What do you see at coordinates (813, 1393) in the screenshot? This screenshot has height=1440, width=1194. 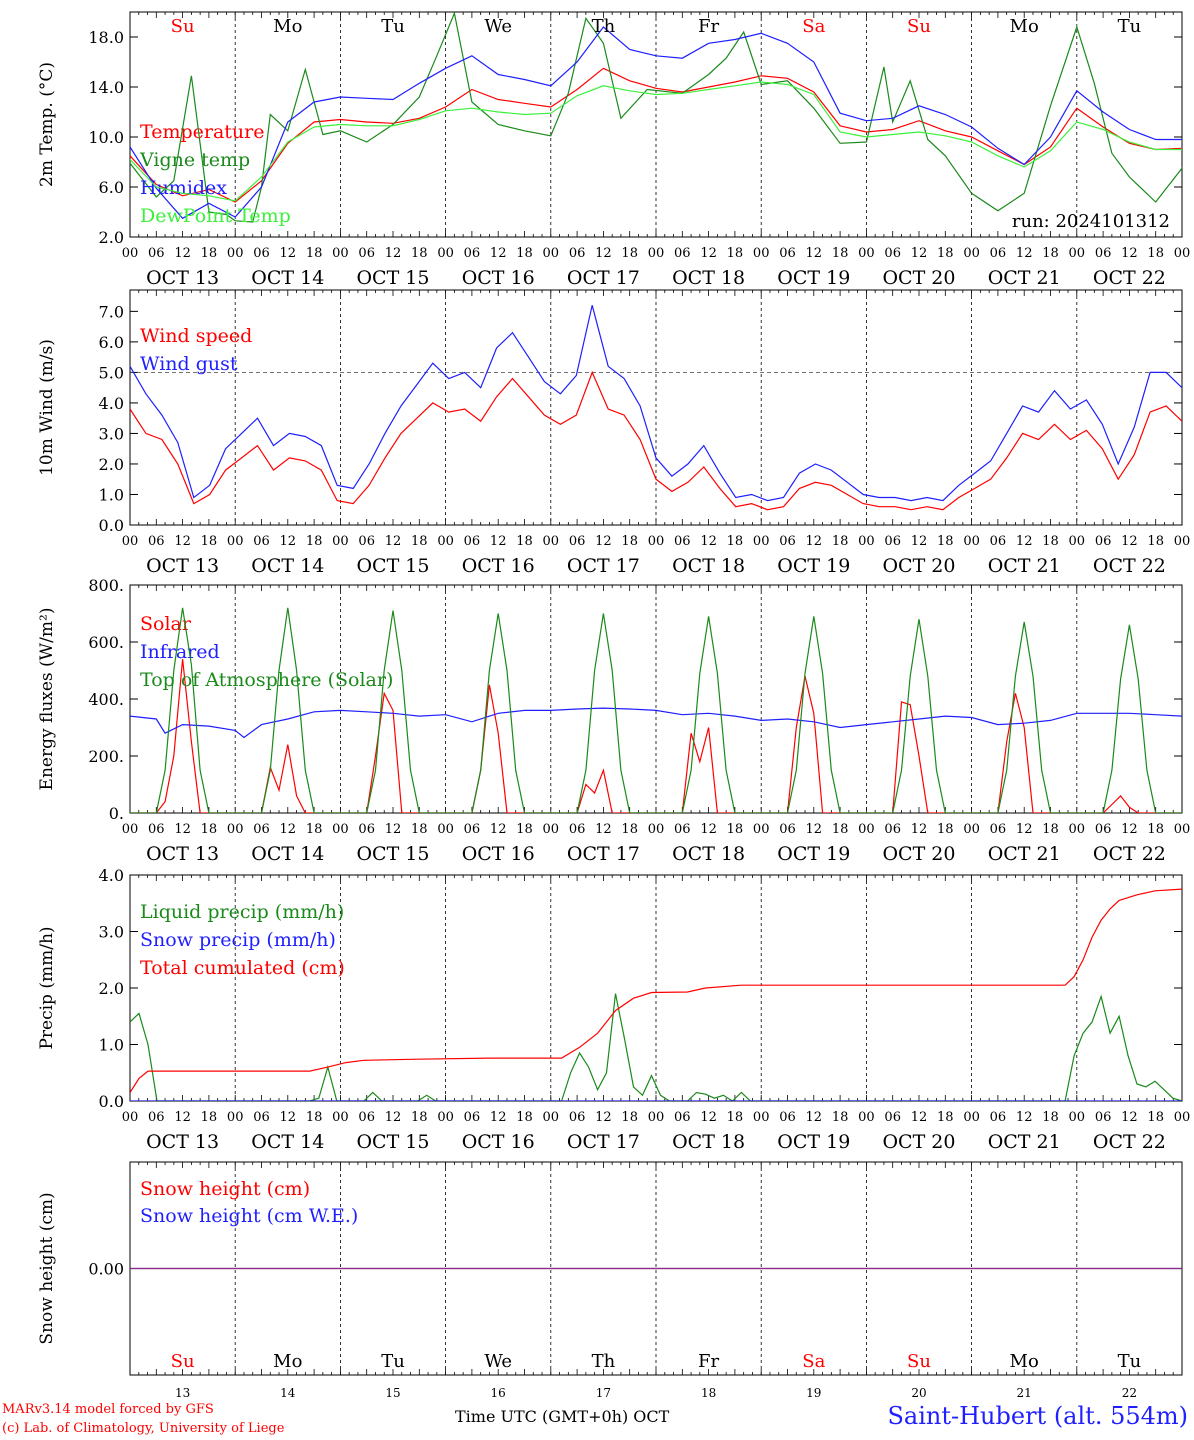 I see `day-number: 19` at bounding box center [813, 1393].